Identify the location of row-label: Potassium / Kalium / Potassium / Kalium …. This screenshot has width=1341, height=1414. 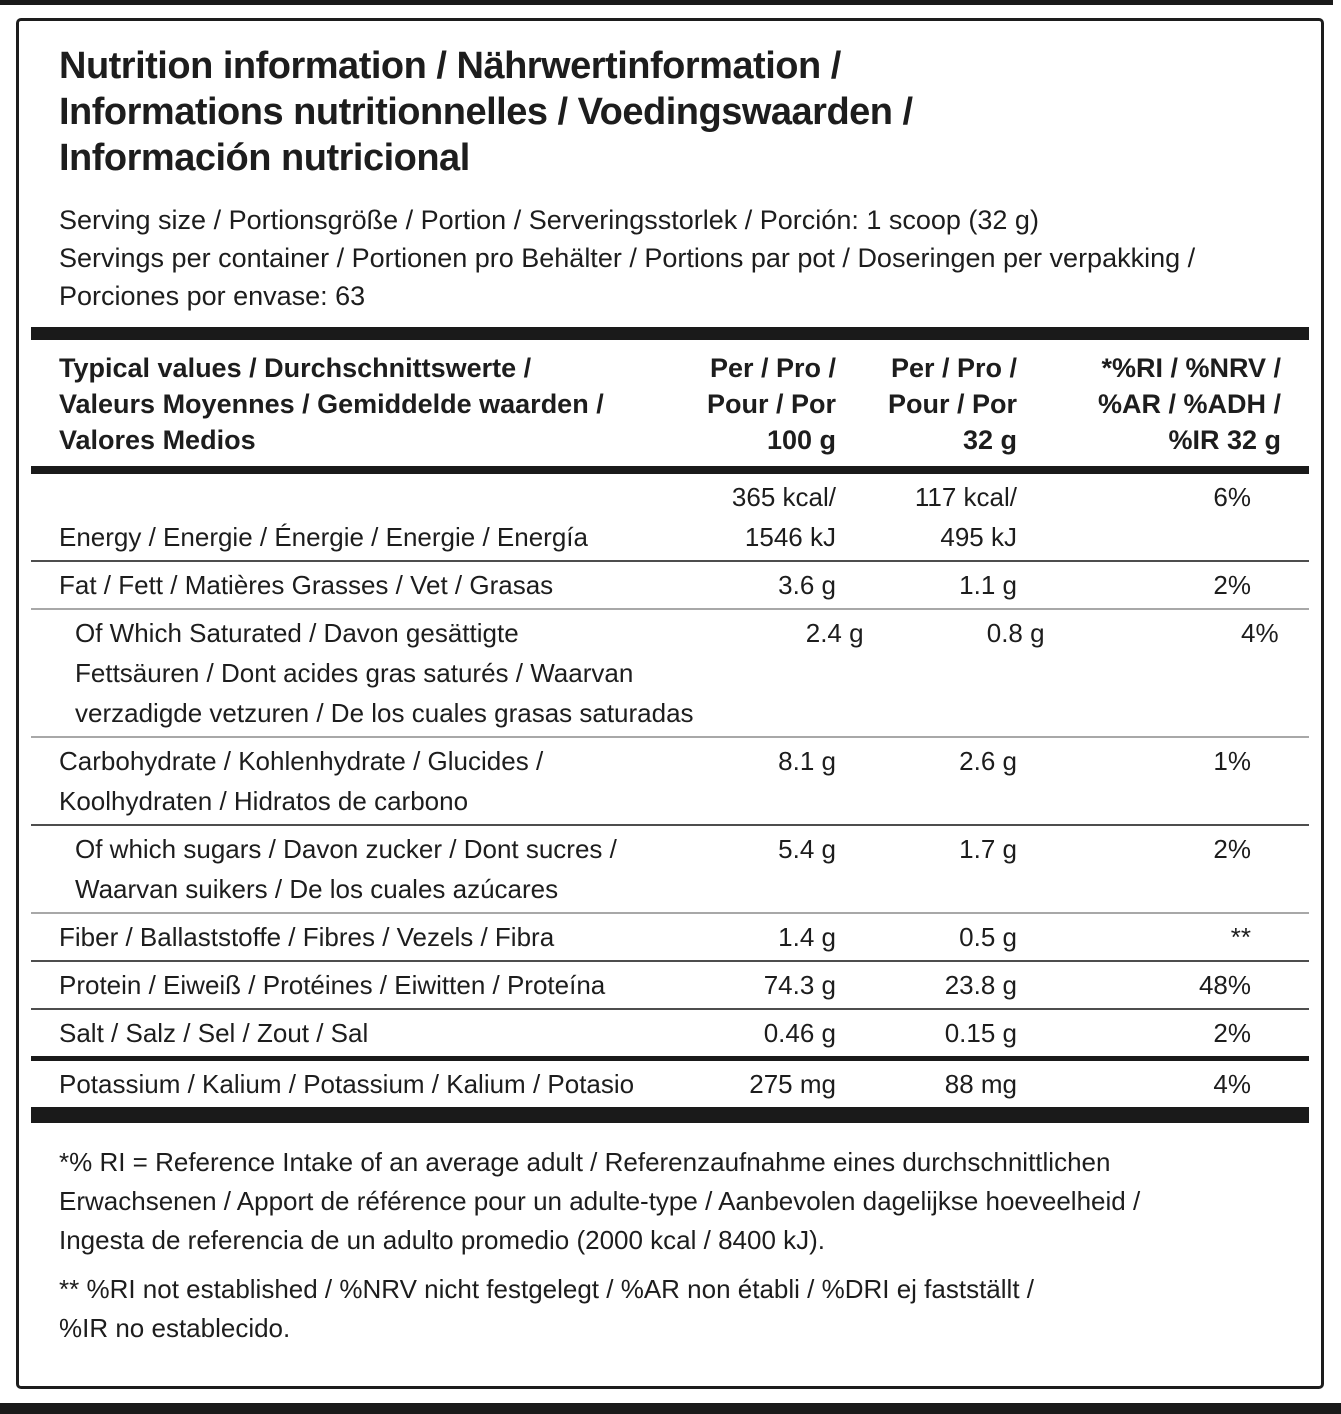
(347, 1084).